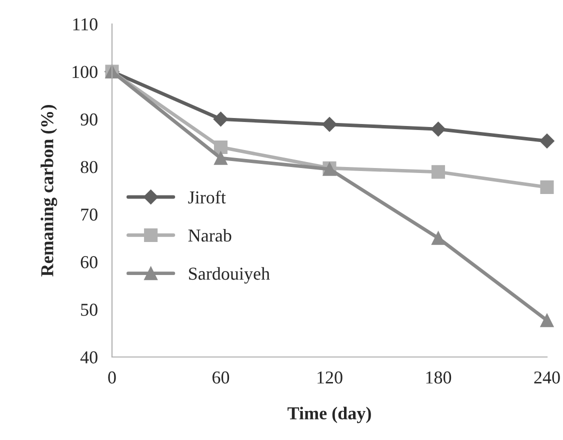 This screenshot has height=440, width=563. I want to click on y-tick-label: 80, so click(89, 167).